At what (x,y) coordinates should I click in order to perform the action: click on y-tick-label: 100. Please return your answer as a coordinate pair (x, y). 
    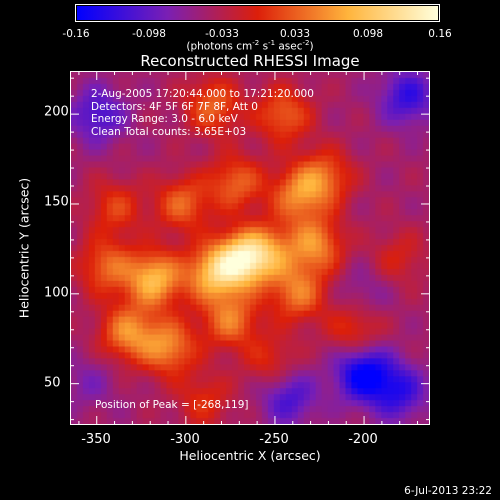
    Looking at the image, I should click on (56, 293).